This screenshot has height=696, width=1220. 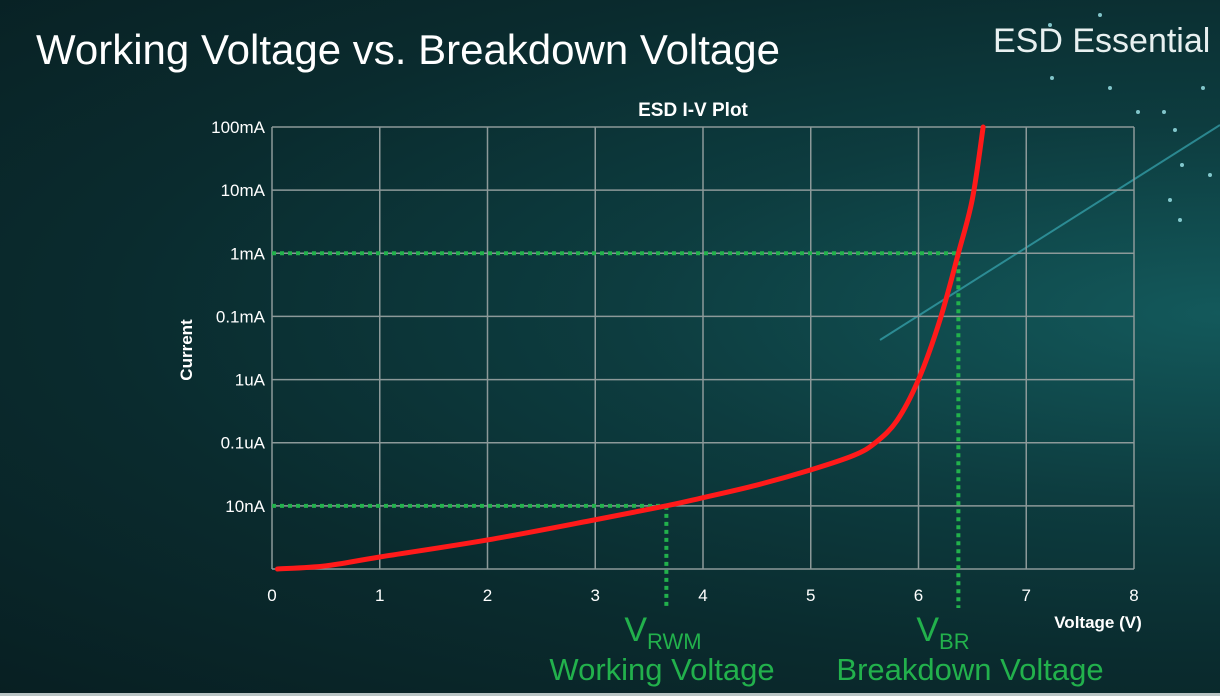 I want to click on slide-bottom-border, so click(x=610, y=694).